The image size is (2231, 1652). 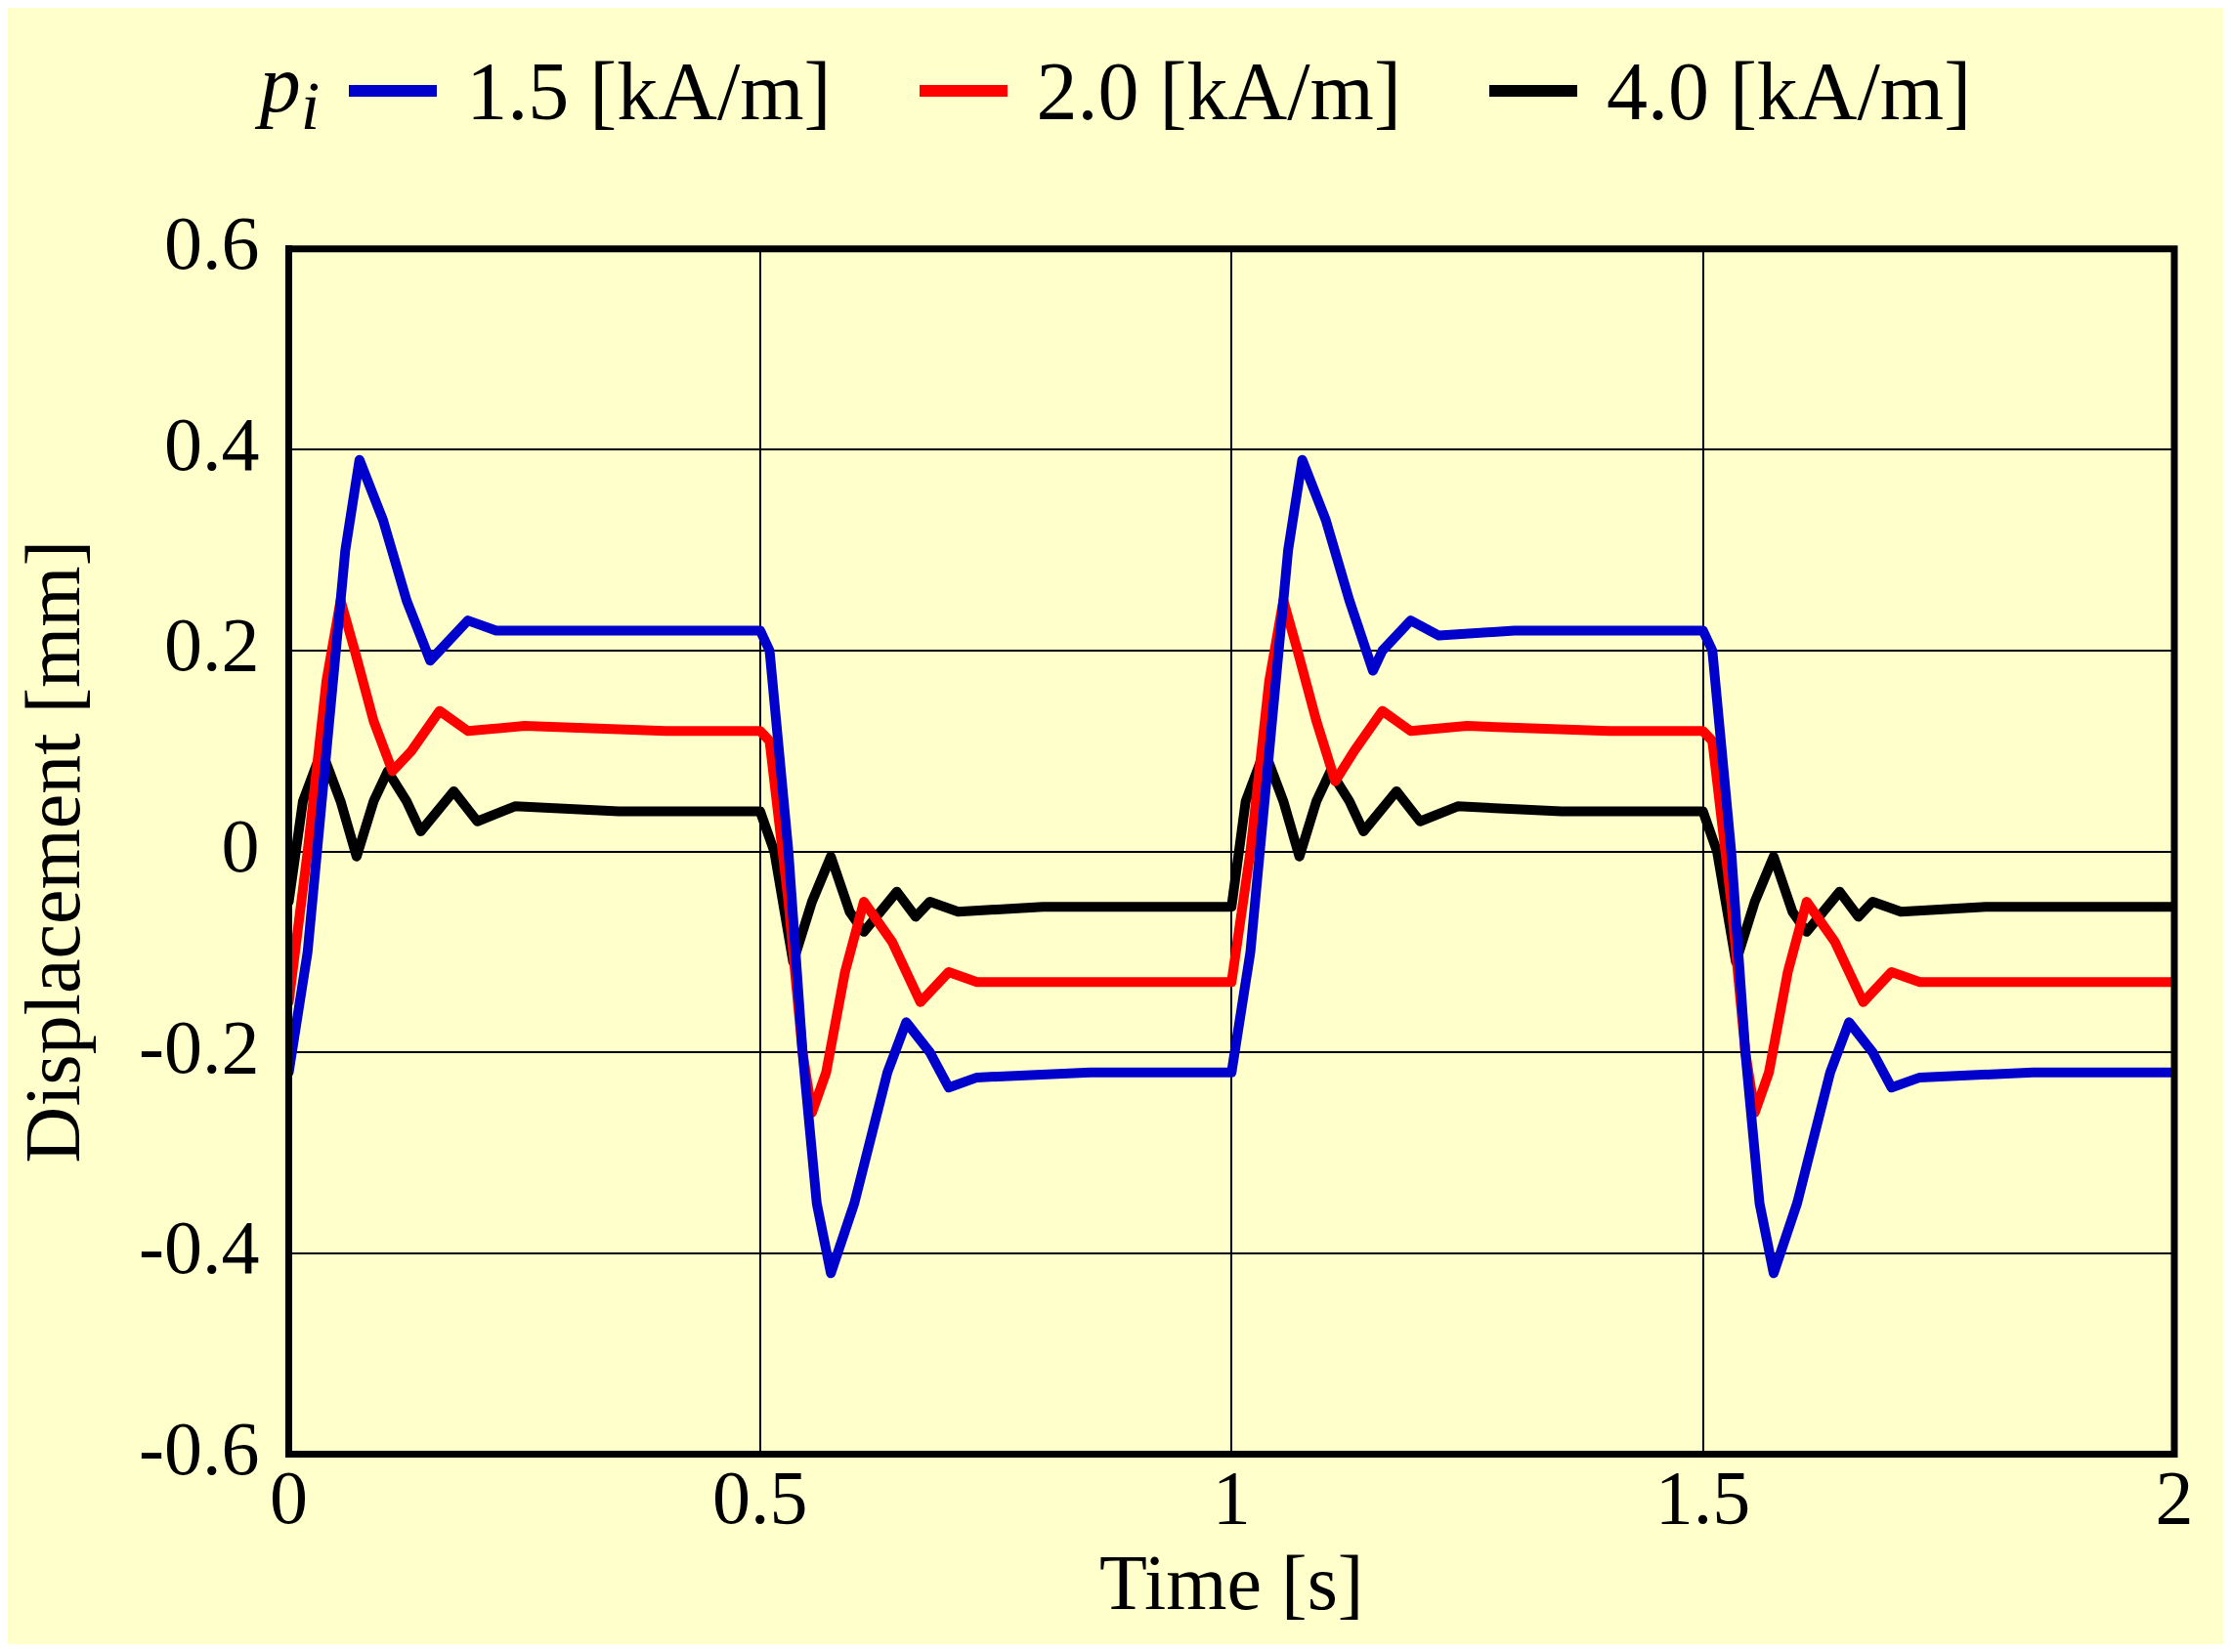 I want to click on y-tick-label: -0.6, so click(x=199, y=1448).